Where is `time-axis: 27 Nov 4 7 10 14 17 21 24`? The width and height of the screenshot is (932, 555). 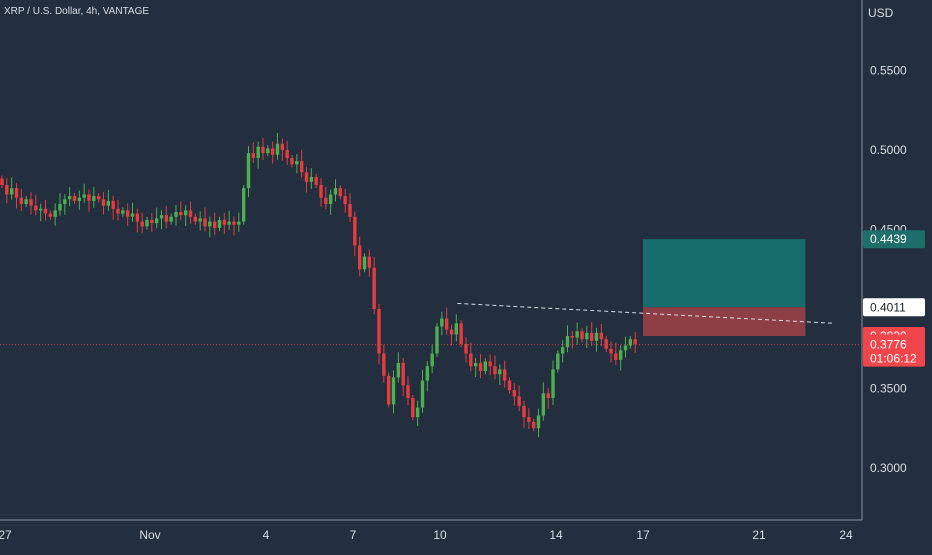
time-axis: 27 Nov 4 7 10 14 17 21 24 is located at coordinates (426, 535).